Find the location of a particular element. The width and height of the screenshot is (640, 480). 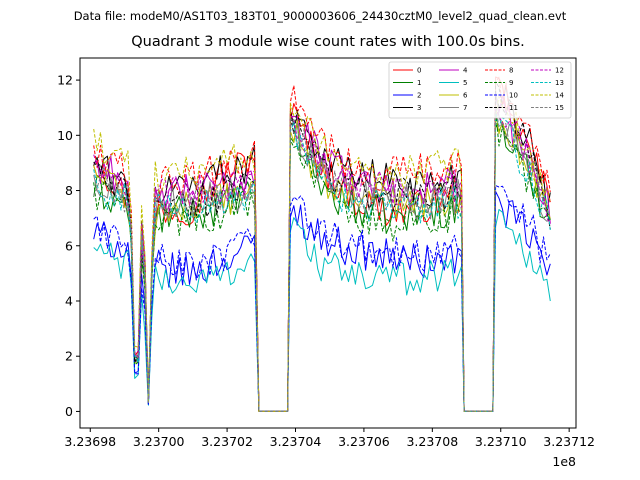

legend-label-2: 2 is located at coordinates (419, 96).